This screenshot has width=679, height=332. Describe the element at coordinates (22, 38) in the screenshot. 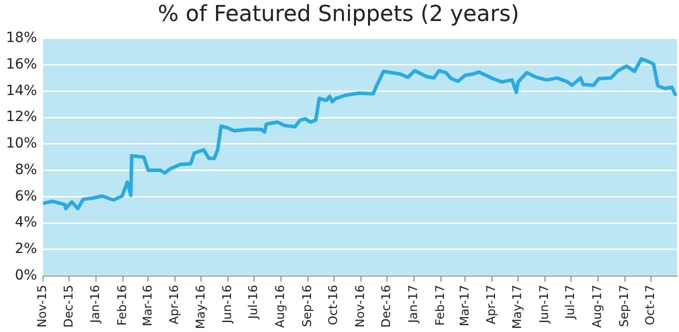

I see `y-tick-label: 18%` at that location.